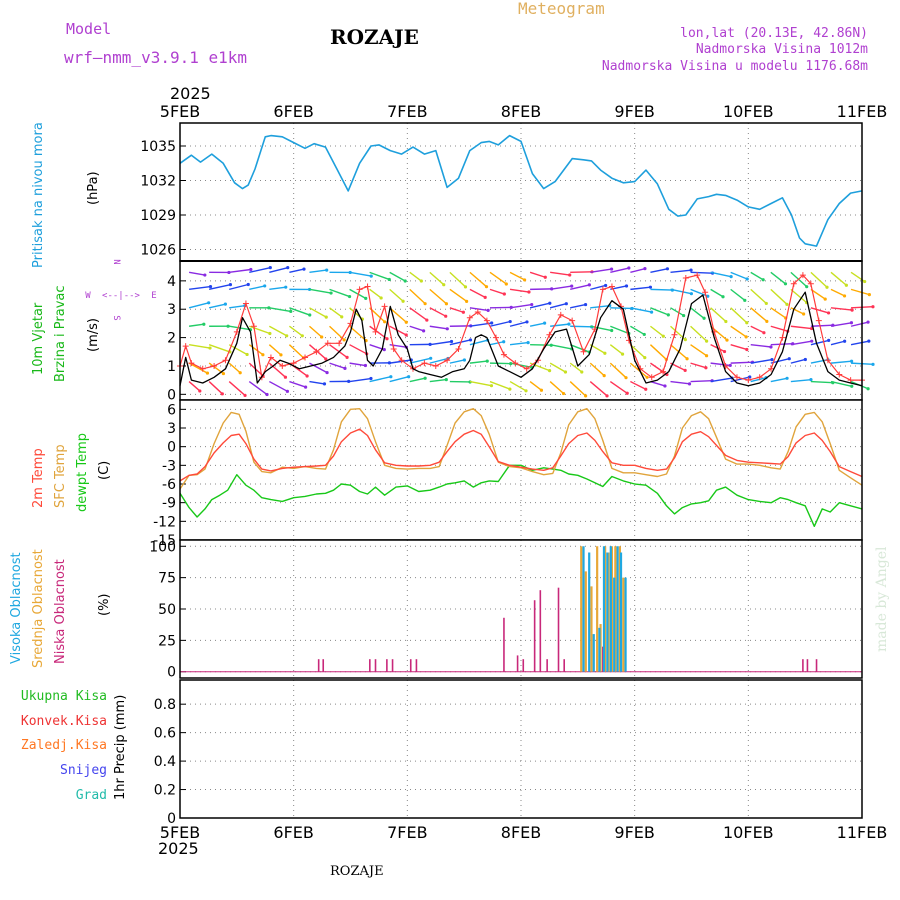 The width and height of the screenshot is (900, 900). Describe the element at coordinates (38, 608) in the screenshot. I see `cloud-ylabel-2: Srednja Oblacnost` at that location.